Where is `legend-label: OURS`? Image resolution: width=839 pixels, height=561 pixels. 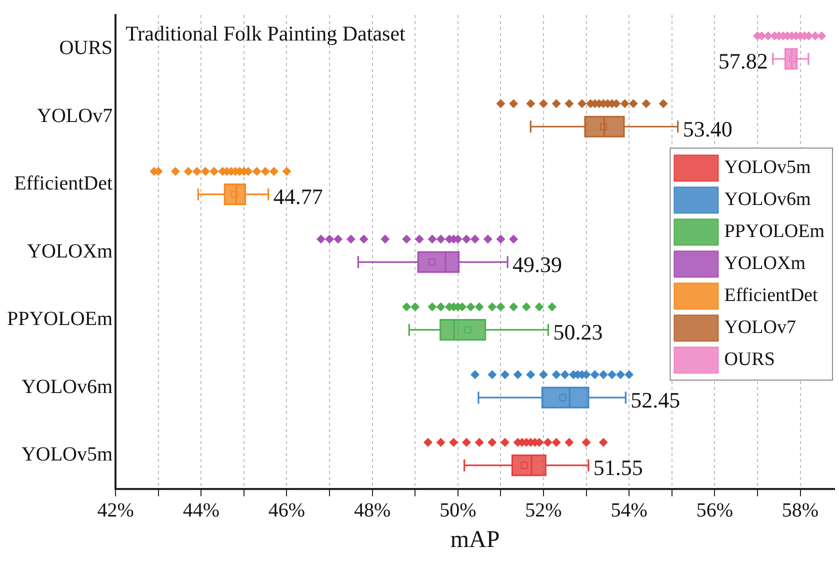
legend-label: OURS is located at coordinates (749, 359).